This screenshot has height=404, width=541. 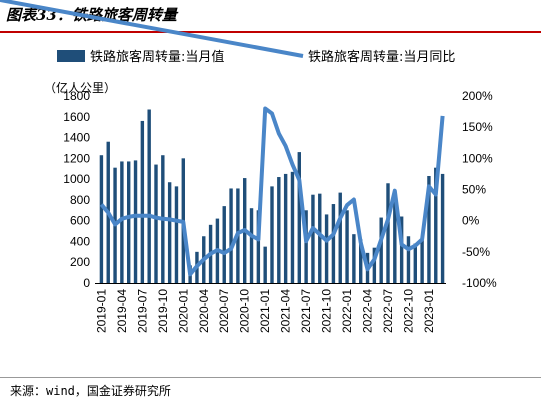 I want to click on y-tick-right: -50%, so click(x=476, y=252).